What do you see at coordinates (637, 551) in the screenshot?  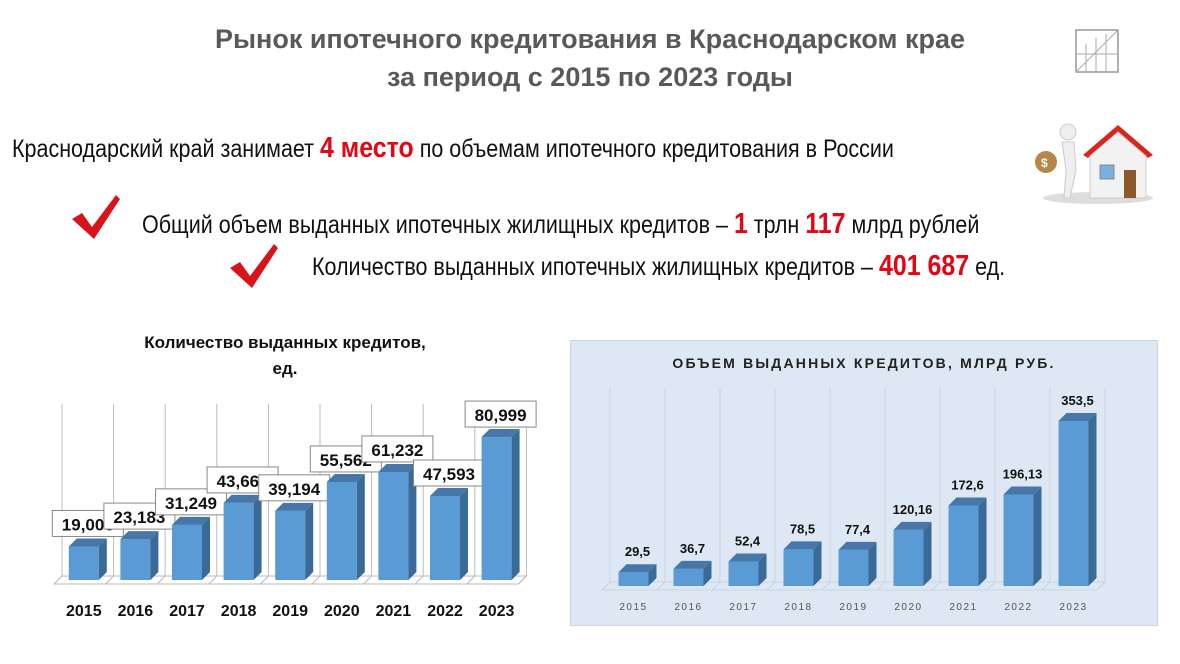 I see `data-label: 29,5` at bounding box center [637, 551].